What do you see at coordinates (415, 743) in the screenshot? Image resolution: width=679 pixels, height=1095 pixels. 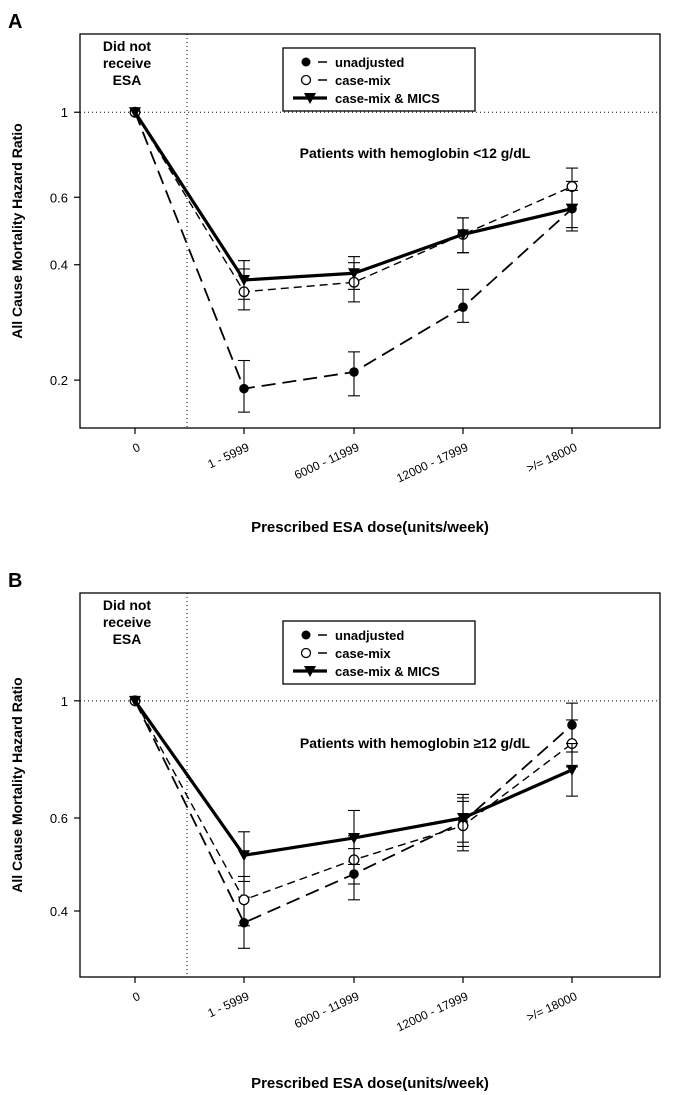 I see `annotation-hemoglobin: Patients with hemoglobin ≥12 g/dL` at bounding box center [415, 743].